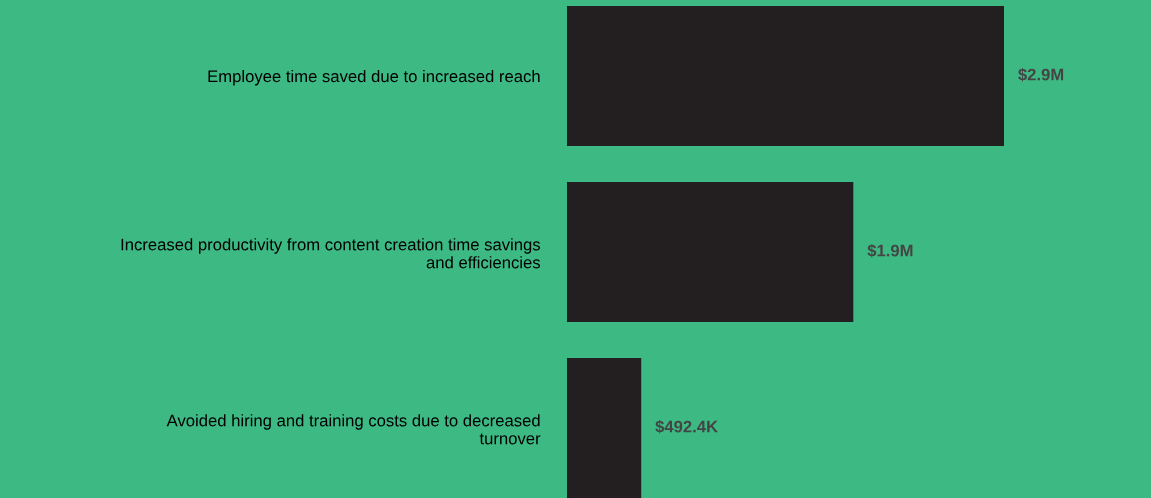 Image resolution: width=1151 pixels, height=498 pixels. Describe the element at coordinates (1041, 74) in the screenshot. I see `data-label: $2.9M` at that location.